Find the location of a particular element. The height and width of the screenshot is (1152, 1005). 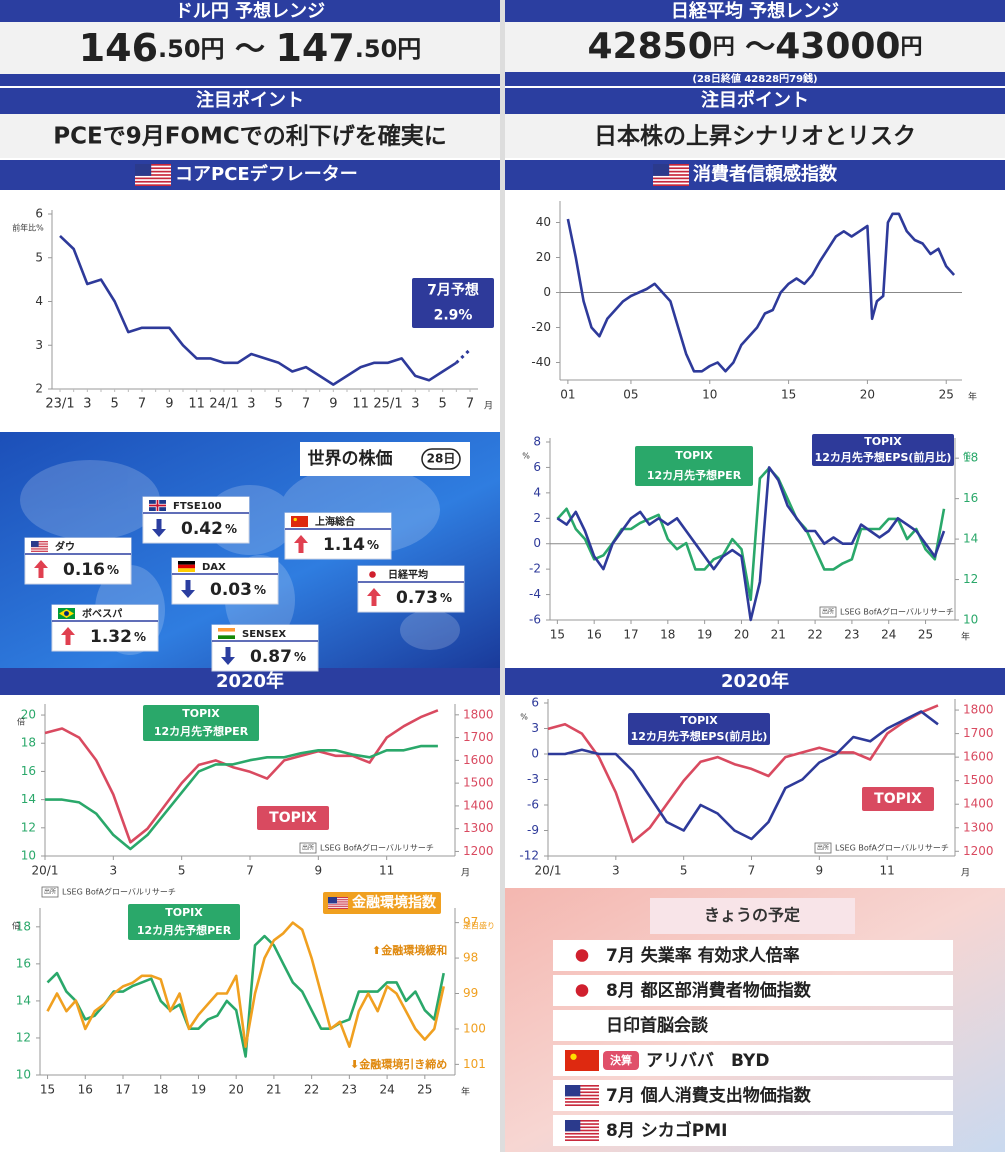

x-tick-label: 25/1 is located at coordinates (387, 404).